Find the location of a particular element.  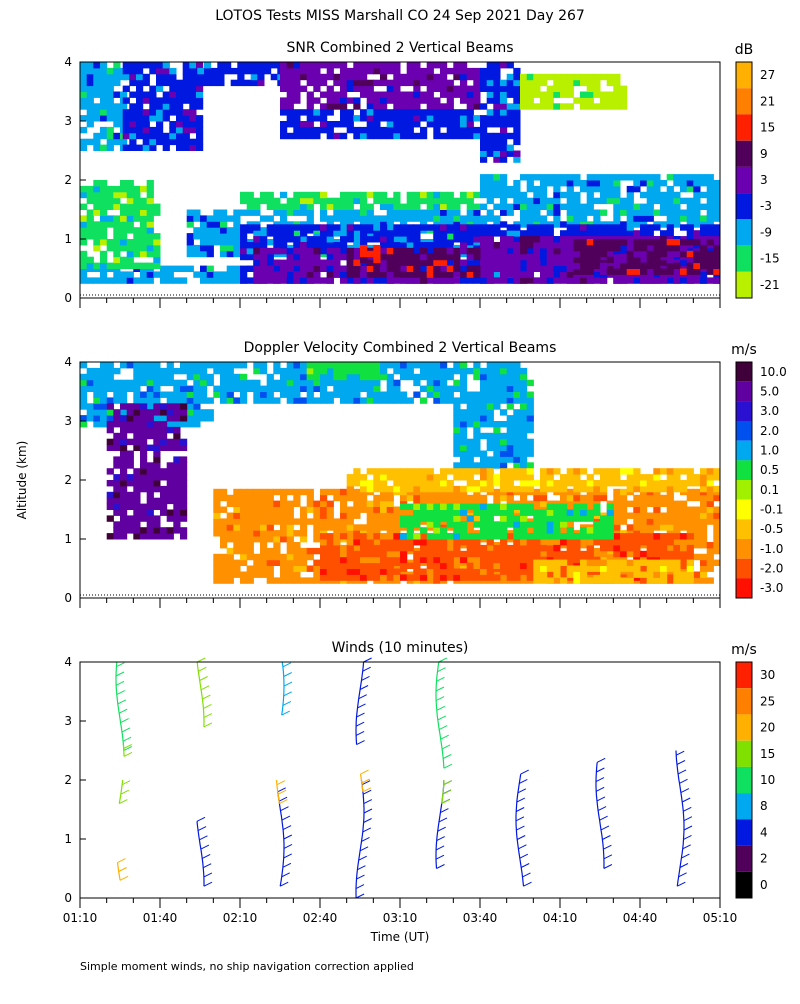

colorbar-swatch is located at coordinates (744, 180).